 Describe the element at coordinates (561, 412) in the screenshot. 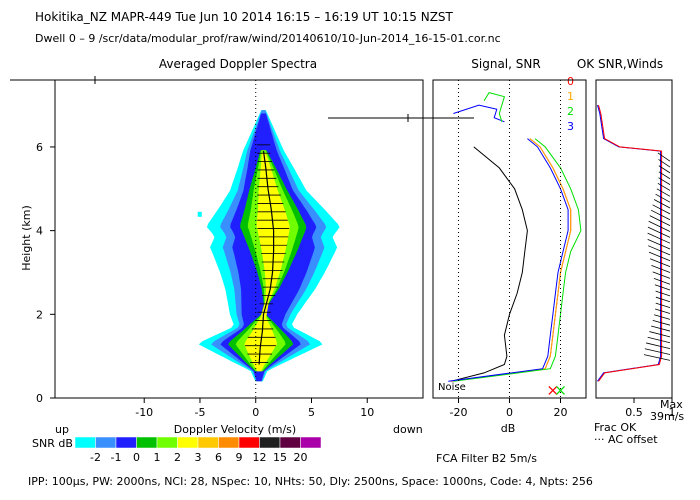

I see `snr-x-tick-label: 20` at that location.